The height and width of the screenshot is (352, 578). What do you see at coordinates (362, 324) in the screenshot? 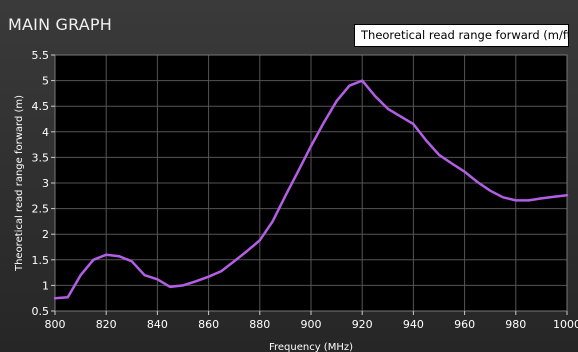
I see `x-tick-label: 920` at bounding box center [362, 324].